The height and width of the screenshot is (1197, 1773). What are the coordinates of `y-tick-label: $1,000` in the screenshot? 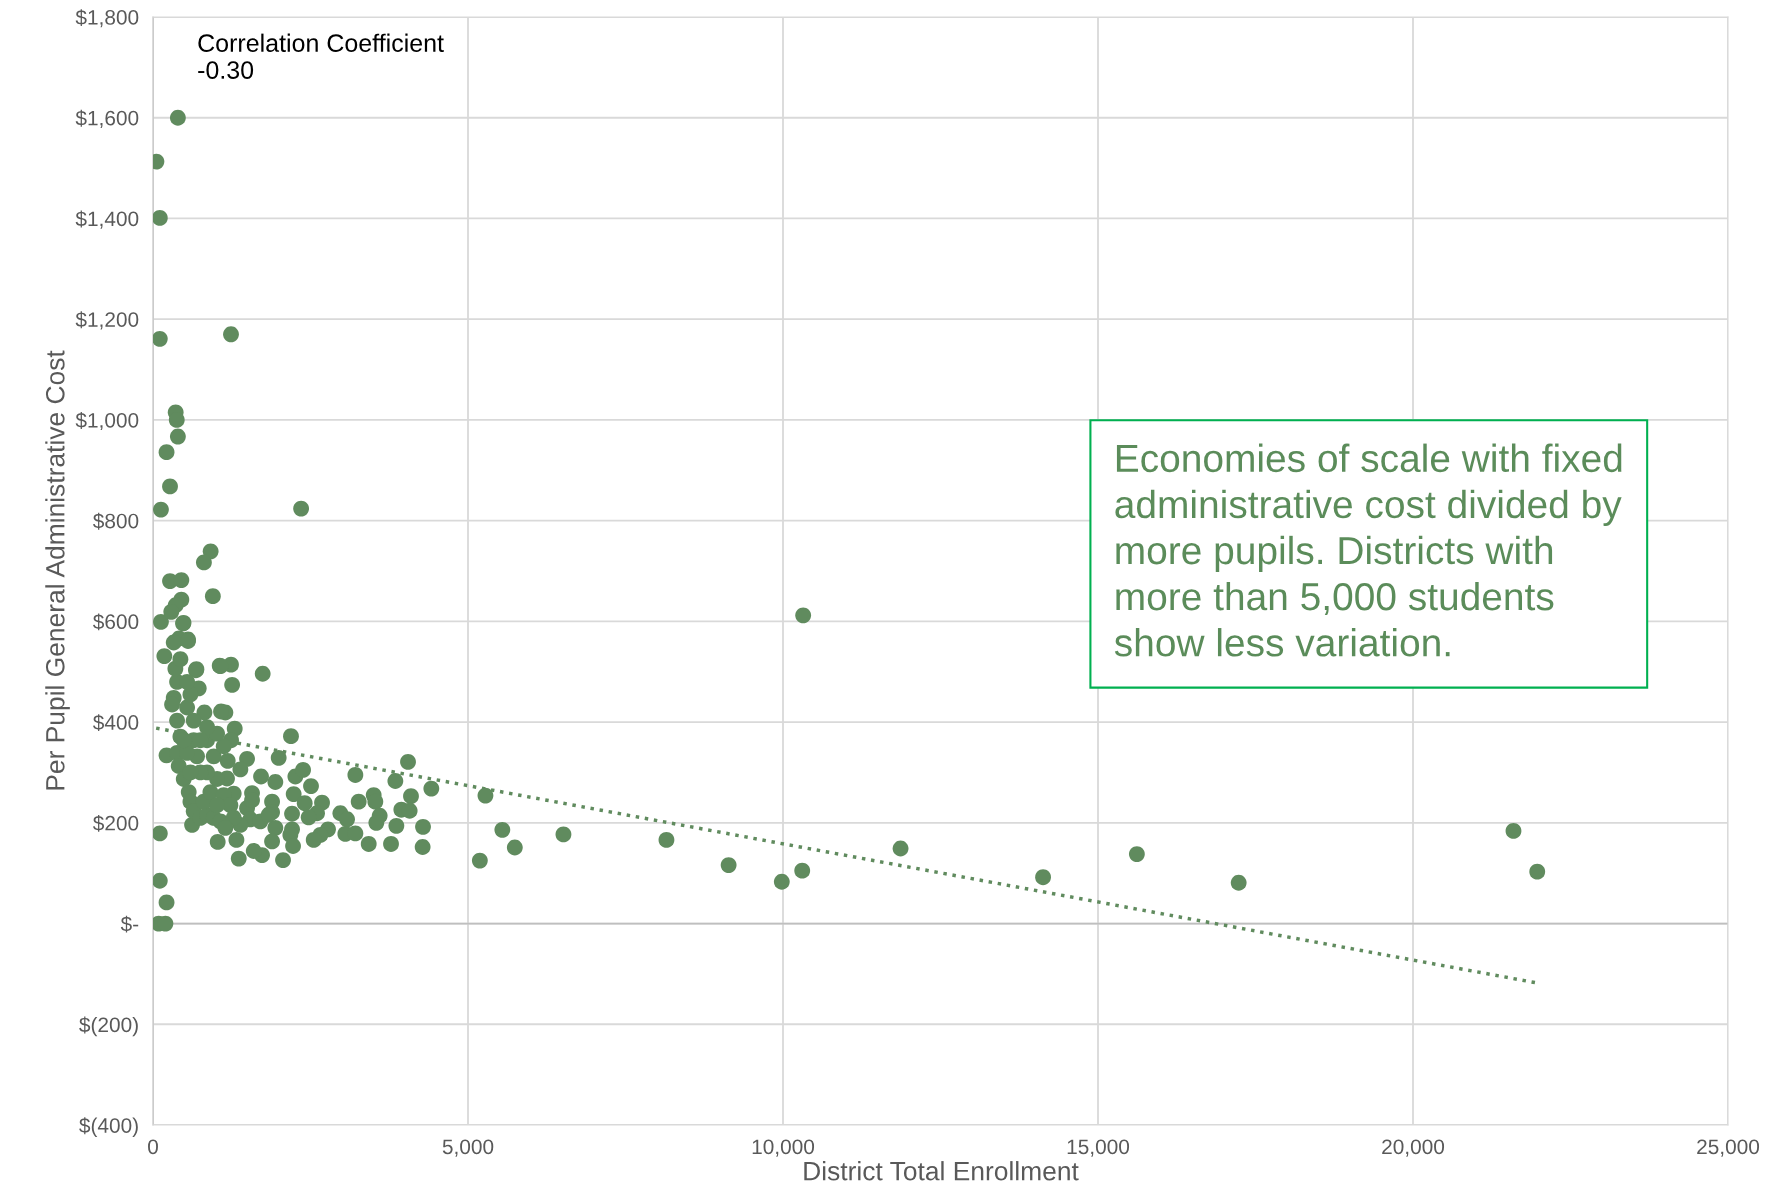 It's located at (107, 421).